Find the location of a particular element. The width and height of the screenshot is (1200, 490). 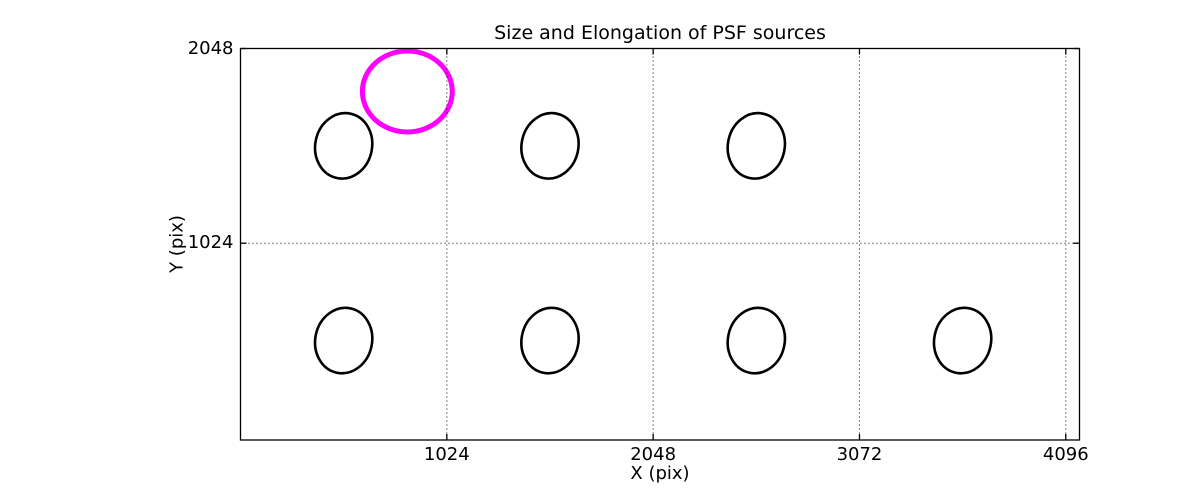

x-tick-label: 4096 is located at coordinates (1065, 454).